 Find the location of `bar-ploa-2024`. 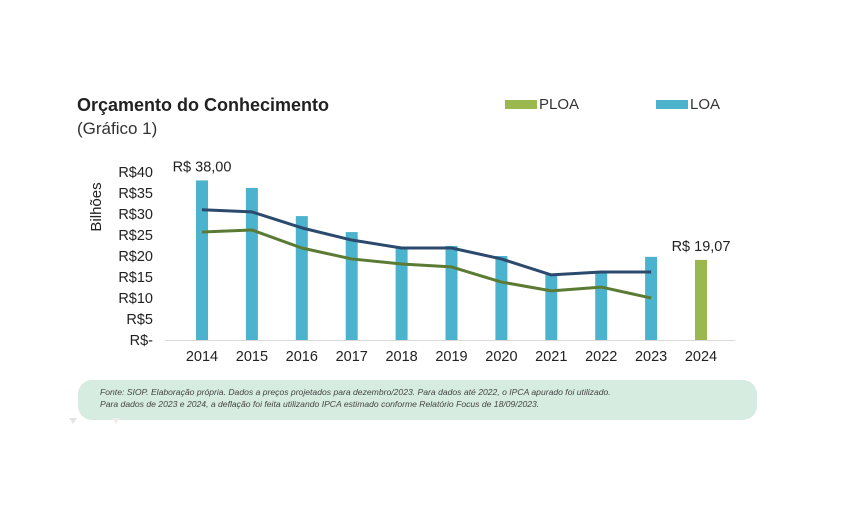

bar-ploa-2024 is located at coordinates (701, 299).